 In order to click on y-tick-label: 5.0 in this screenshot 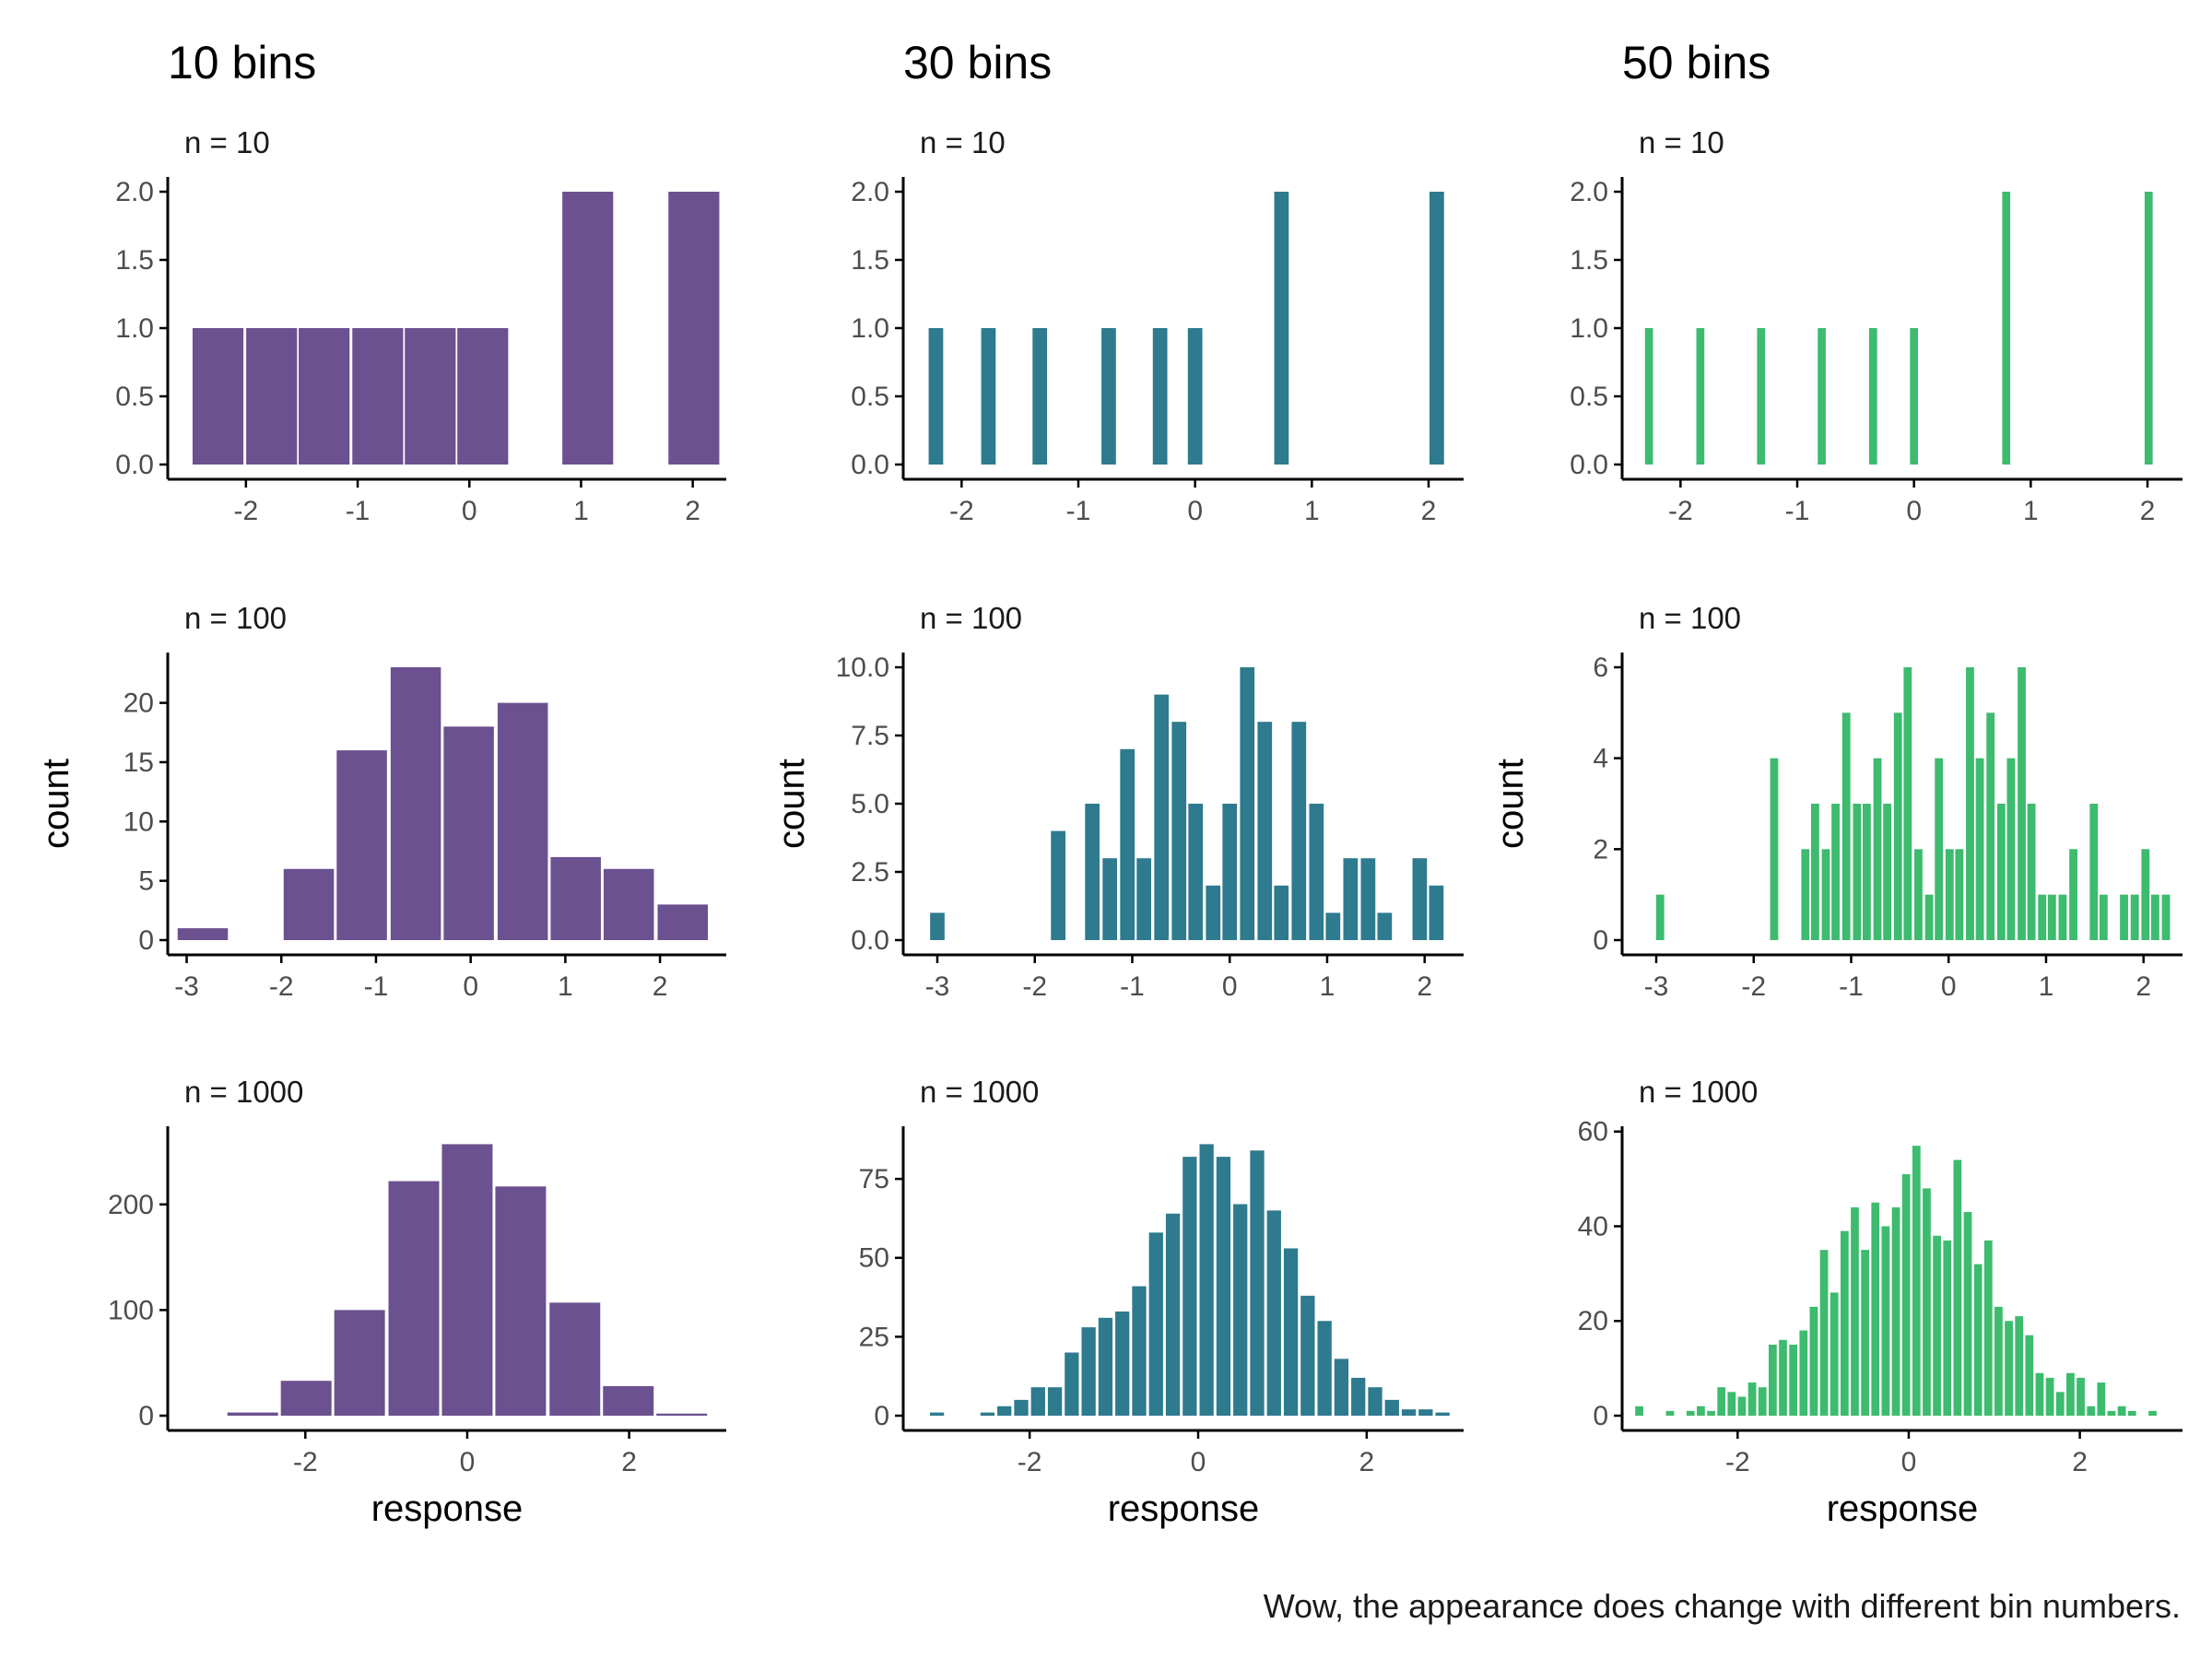, I will do `click(870, 804)`.